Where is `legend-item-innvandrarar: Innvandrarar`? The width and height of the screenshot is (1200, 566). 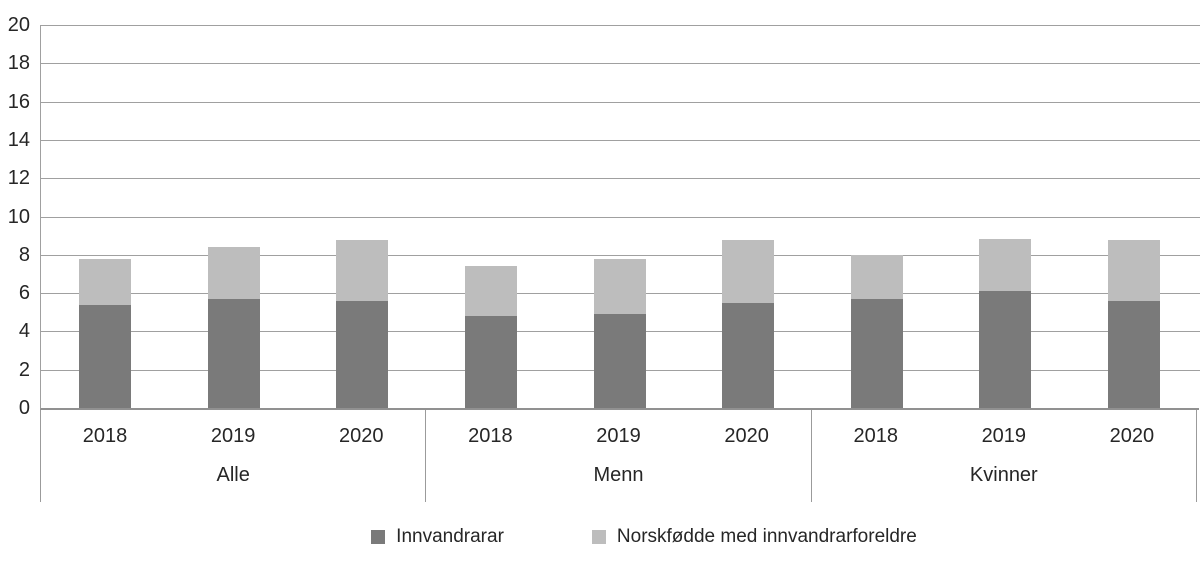
legend-item-innvandrarar: Innvandrarar is located at coordinates (437, 537).